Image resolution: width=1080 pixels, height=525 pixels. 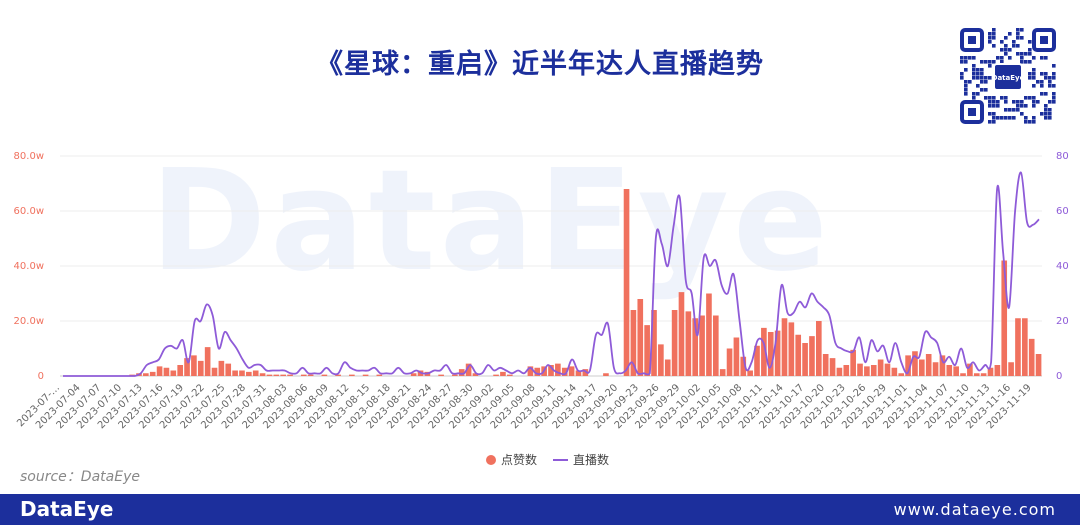 I want to click on y-right-tick-label: 20, so click(x=1062, y=321).